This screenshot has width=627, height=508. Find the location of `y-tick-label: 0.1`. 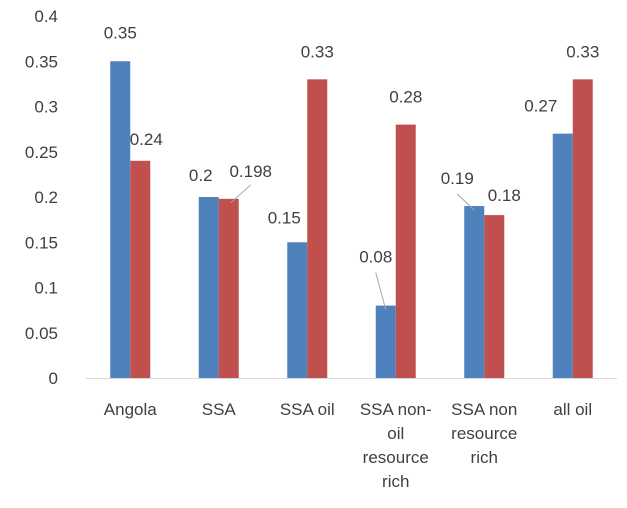

y-tick-label: 0.1 is located at coordinates (46, 288).